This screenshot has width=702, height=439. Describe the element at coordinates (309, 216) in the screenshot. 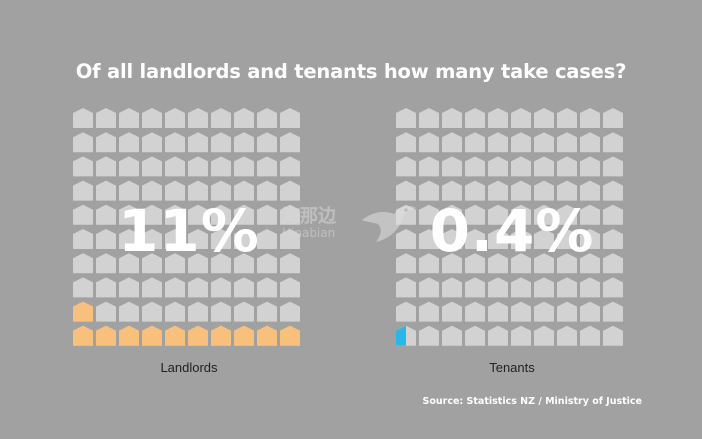

I see `watermark-cn-text: 海那边` at that location.